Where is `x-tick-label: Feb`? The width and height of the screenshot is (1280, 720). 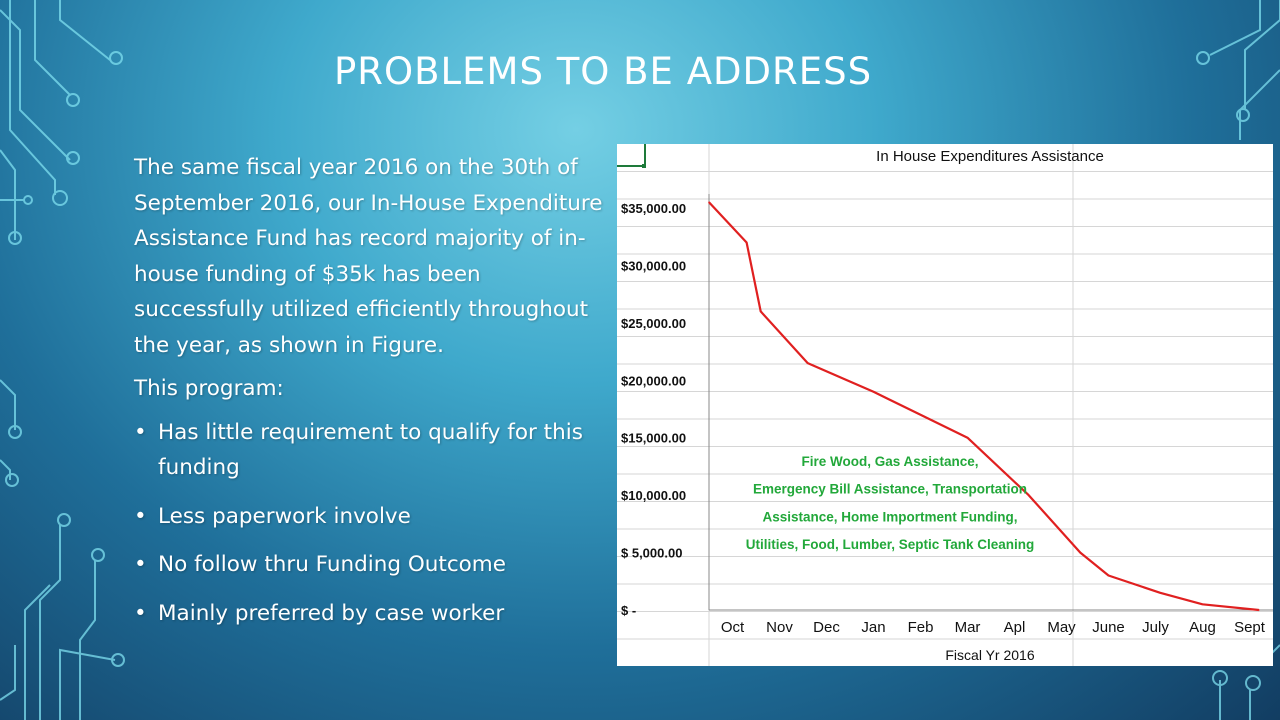 x-tick-label: Feb is located at coordinates (921, 627).